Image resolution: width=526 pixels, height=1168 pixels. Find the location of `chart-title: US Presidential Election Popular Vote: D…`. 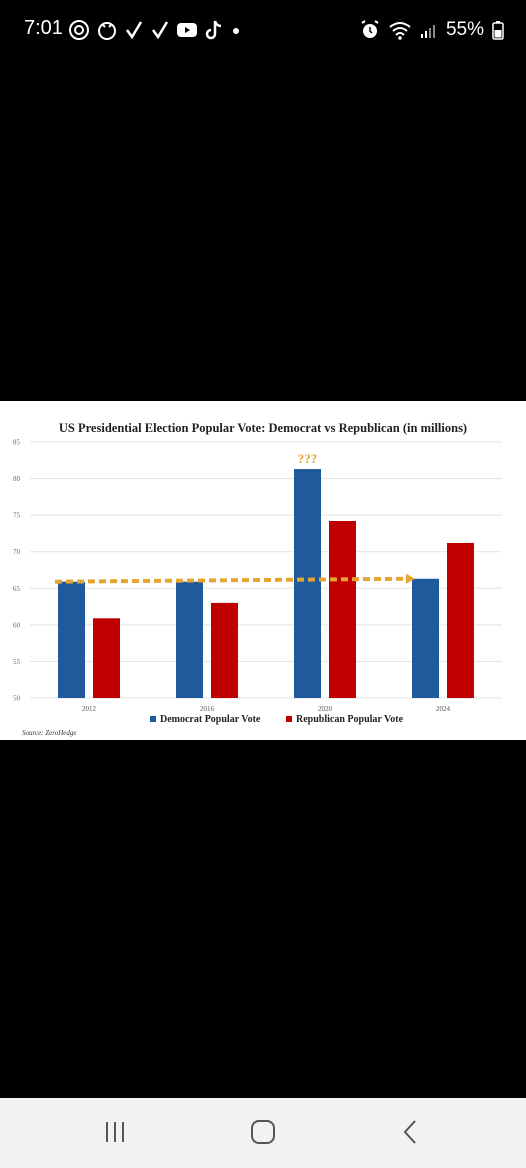

chart-title: US Presidential Election Popular Vote: D… is located at coordinates (263, 428).